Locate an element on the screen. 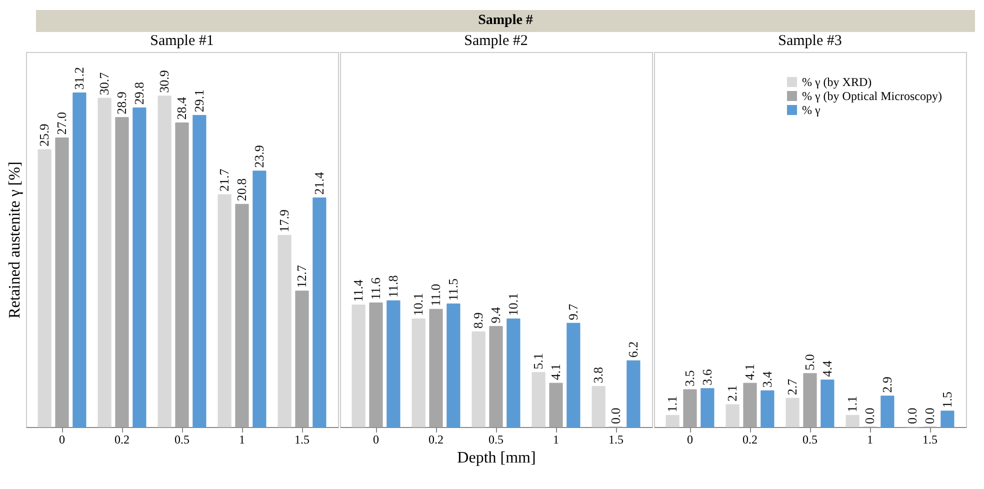  data-label: 4.4 is located at coordinates (826, 368).